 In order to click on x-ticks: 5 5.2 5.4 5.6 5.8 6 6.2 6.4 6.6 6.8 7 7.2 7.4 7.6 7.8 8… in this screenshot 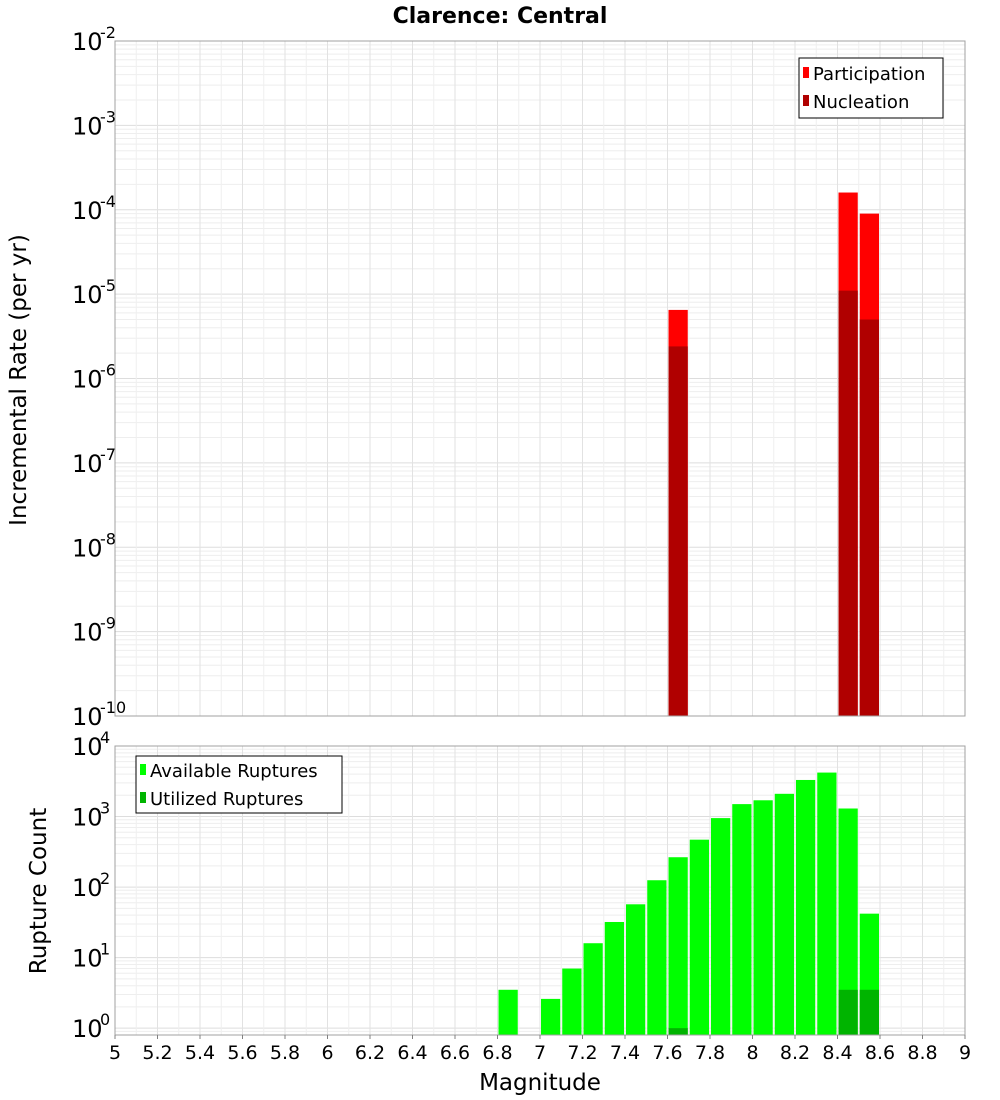, I will do `click(540, 1049)`.